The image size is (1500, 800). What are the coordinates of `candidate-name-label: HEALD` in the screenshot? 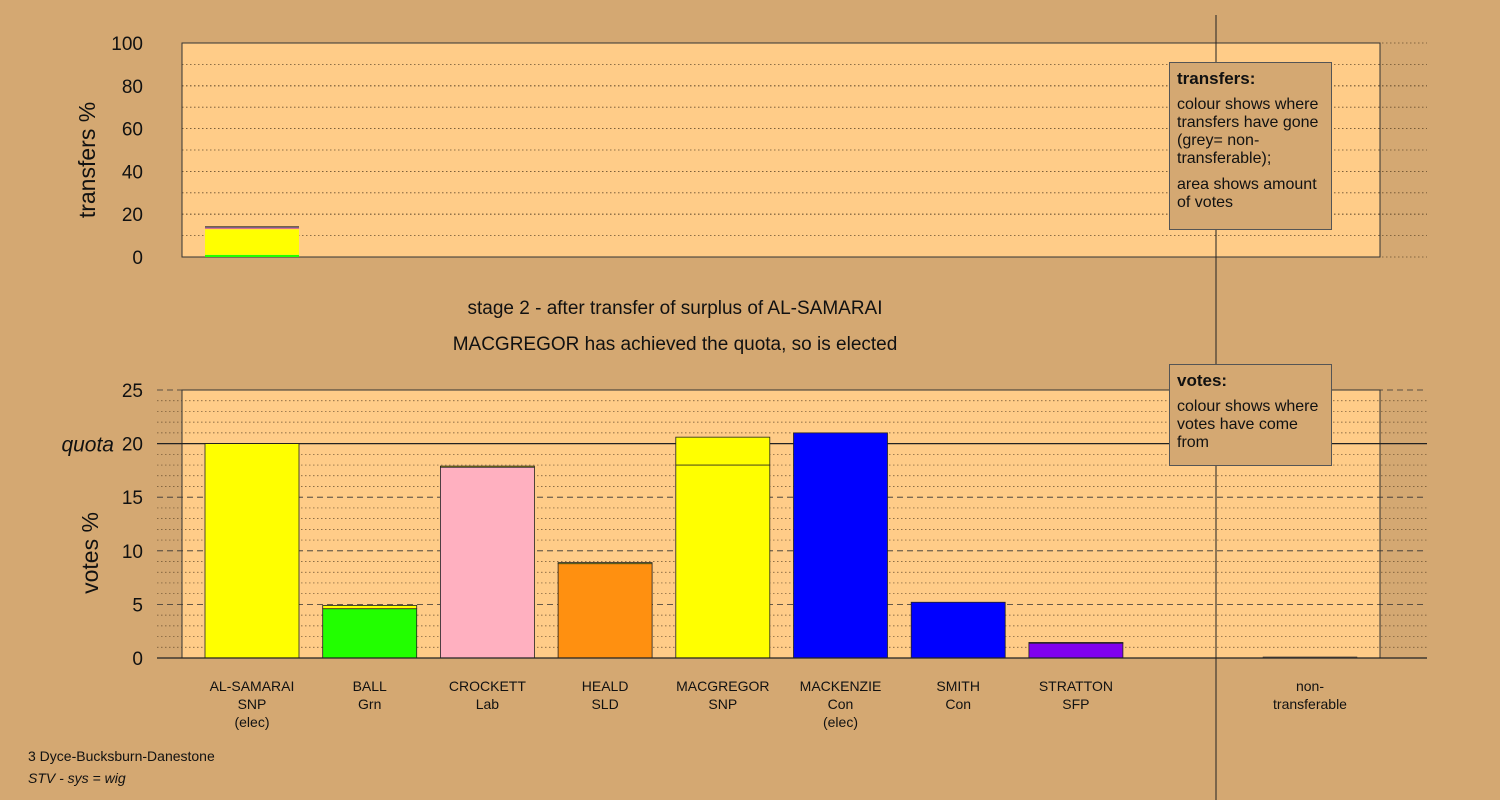 It's located at (605, 686).